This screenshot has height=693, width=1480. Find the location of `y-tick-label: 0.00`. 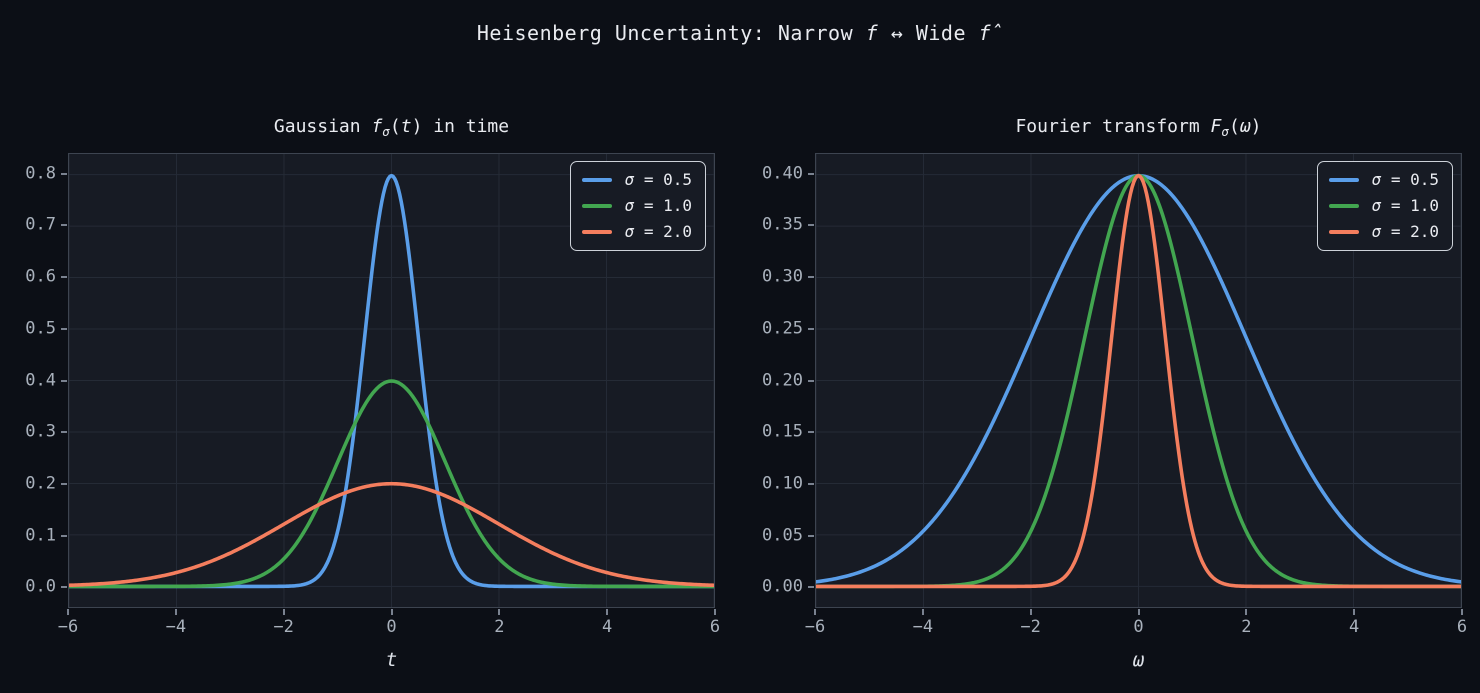

y-tick-label: 0.00 is located at coordinates (782, 586).